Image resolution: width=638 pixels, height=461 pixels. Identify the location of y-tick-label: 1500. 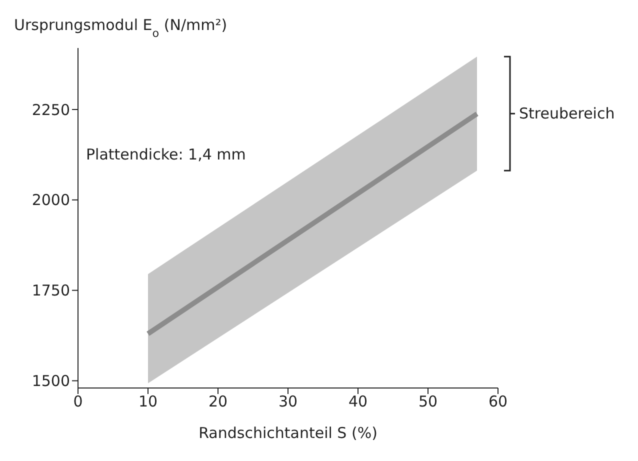
(51, 381).